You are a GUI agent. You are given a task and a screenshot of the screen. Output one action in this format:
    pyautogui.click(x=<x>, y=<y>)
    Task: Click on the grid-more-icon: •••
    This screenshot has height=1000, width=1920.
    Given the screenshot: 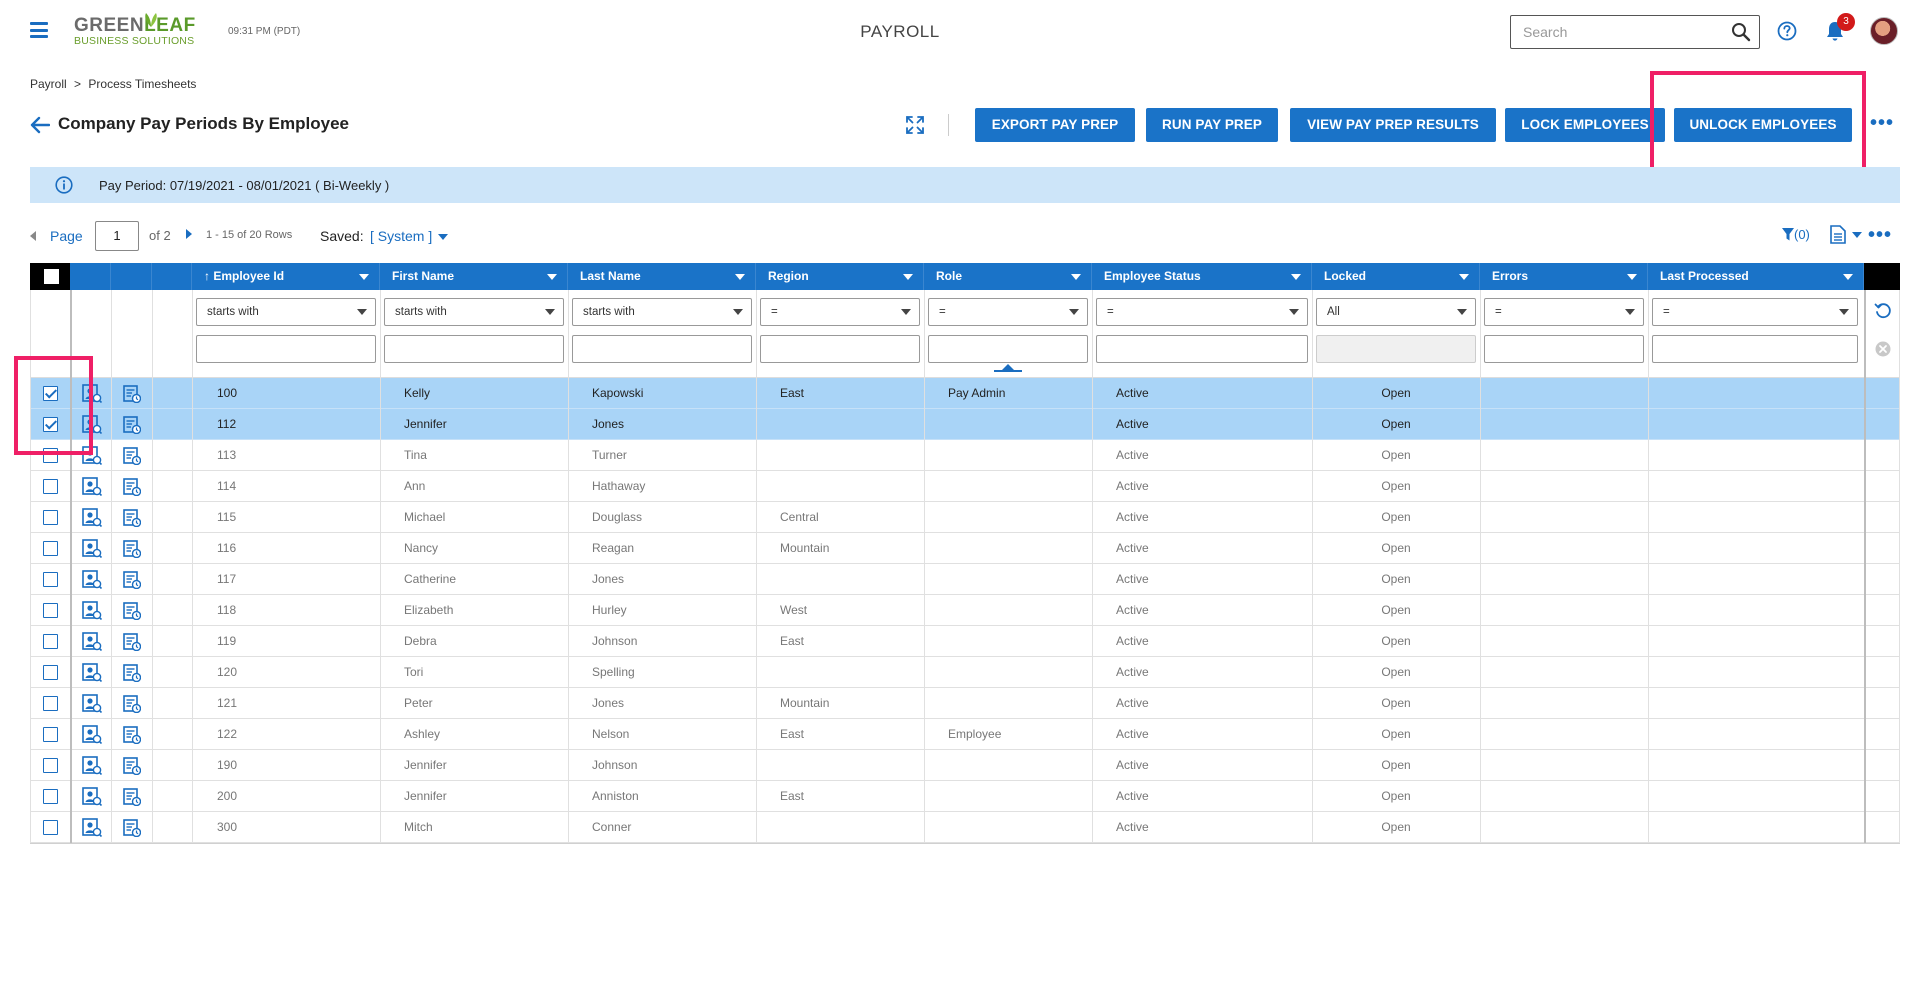 What is the action you would take?
    pyautogui.click(x=1880, y=235)
    